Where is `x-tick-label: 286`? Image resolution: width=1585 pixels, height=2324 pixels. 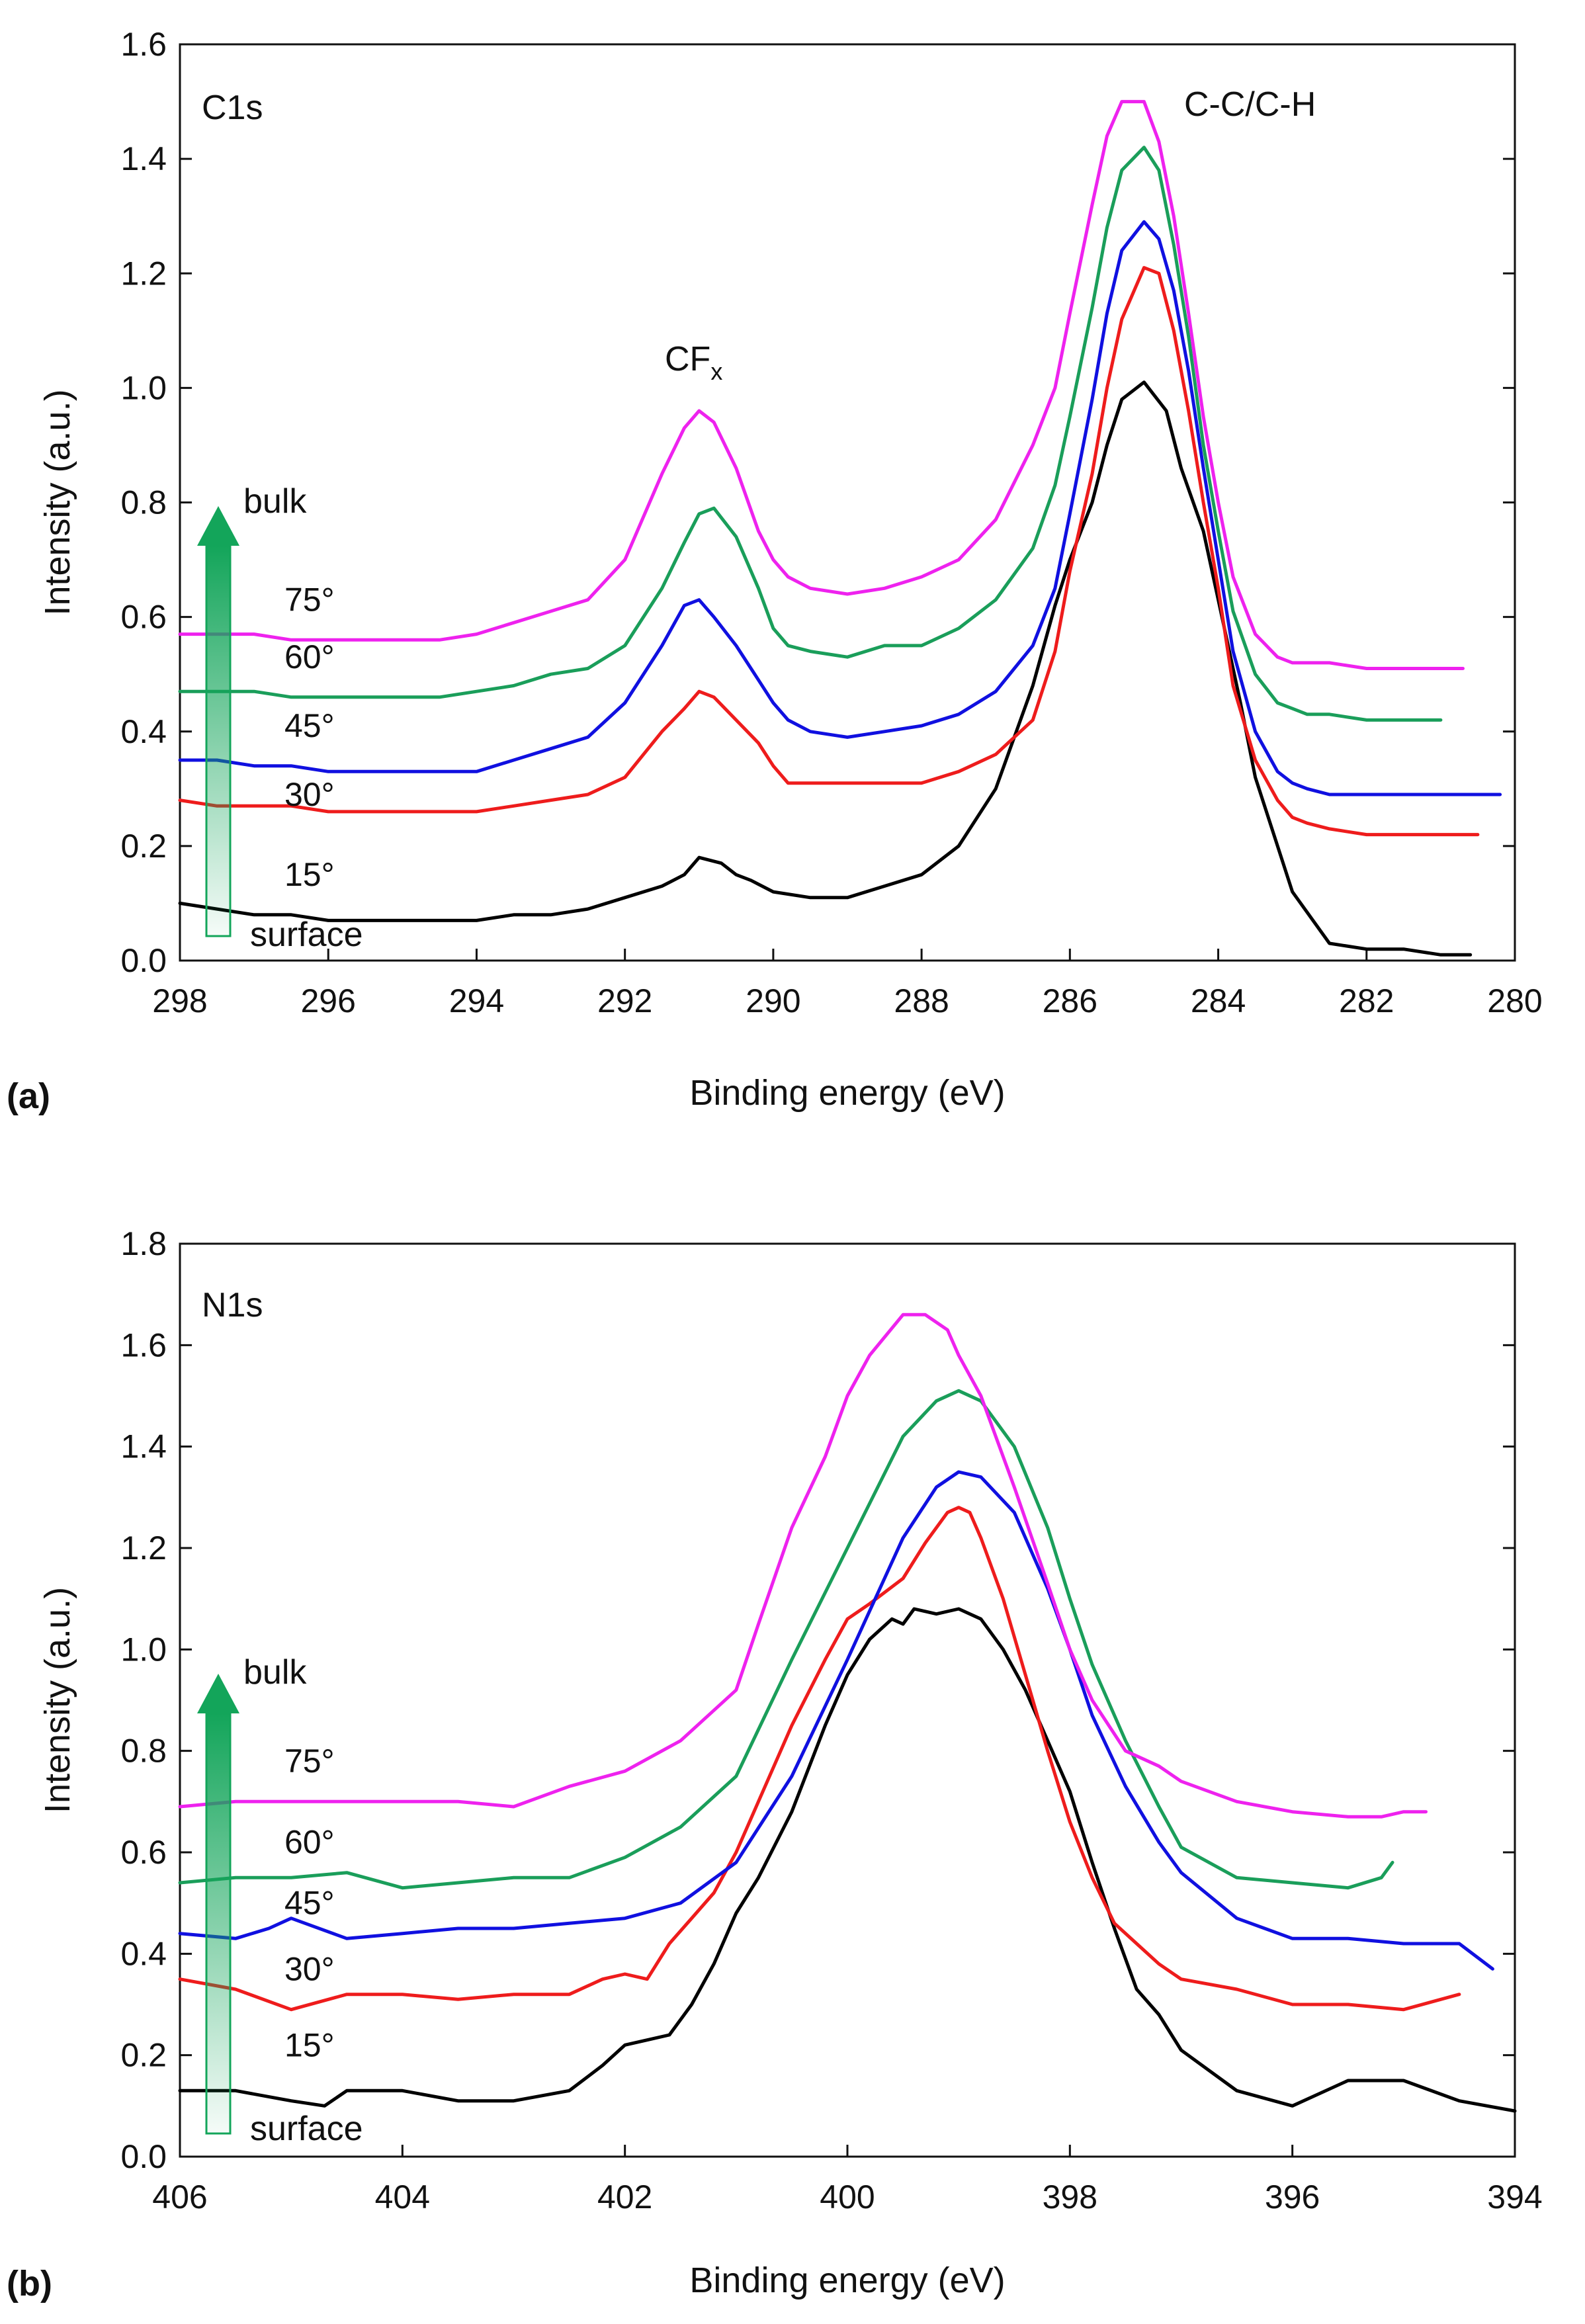
x-tick-label: 286 is located at coordinates (1070, 1000).